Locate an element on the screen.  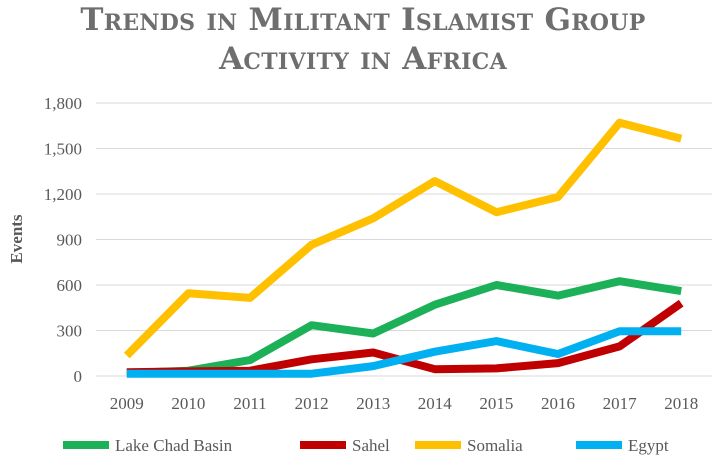
y-tick-label: 0 is located at coordinates (78, 376).